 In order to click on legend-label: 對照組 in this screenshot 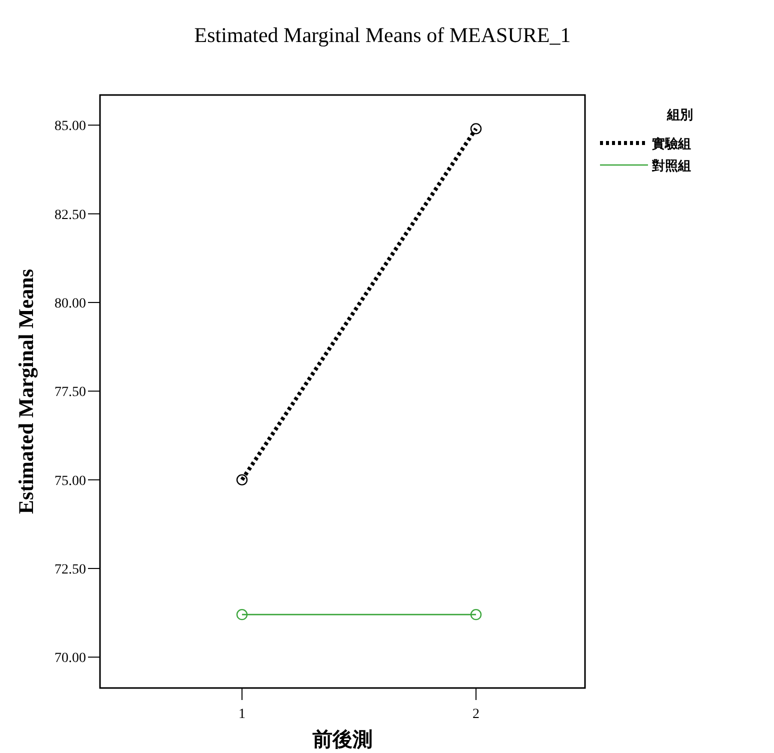, I will do `click(671, 166)`.